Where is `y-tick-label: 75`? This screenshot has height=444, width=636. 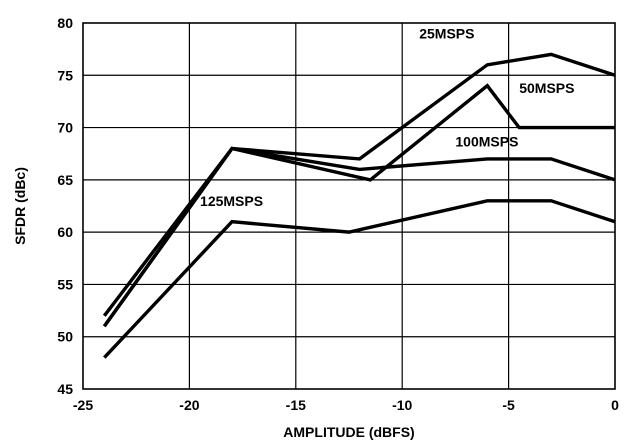
y-tick-label: 75 is located at coordinates (65, 75).